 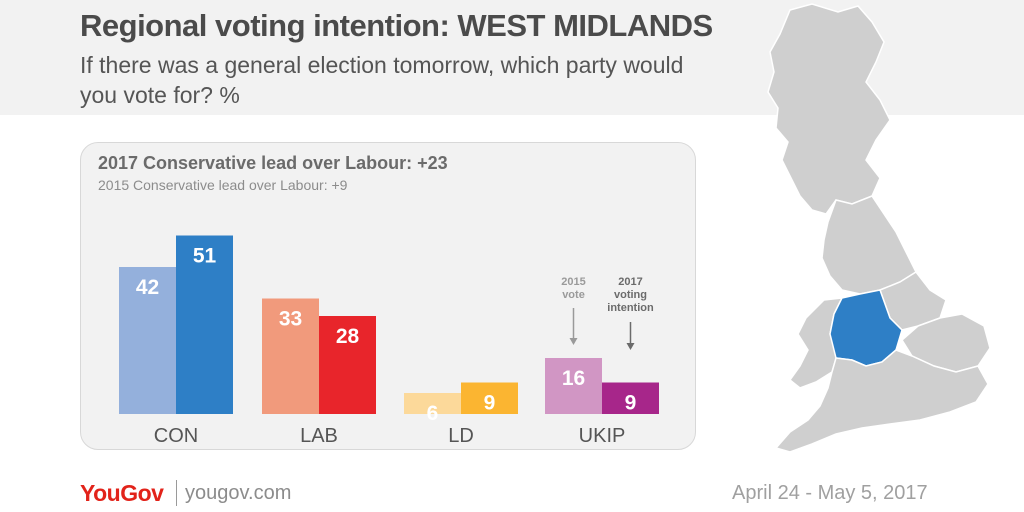 What do you see at coordinates (433, 413) in the screenshot?
I see `bar-label-ld-2015: 6` at bounding box center [433, 413].